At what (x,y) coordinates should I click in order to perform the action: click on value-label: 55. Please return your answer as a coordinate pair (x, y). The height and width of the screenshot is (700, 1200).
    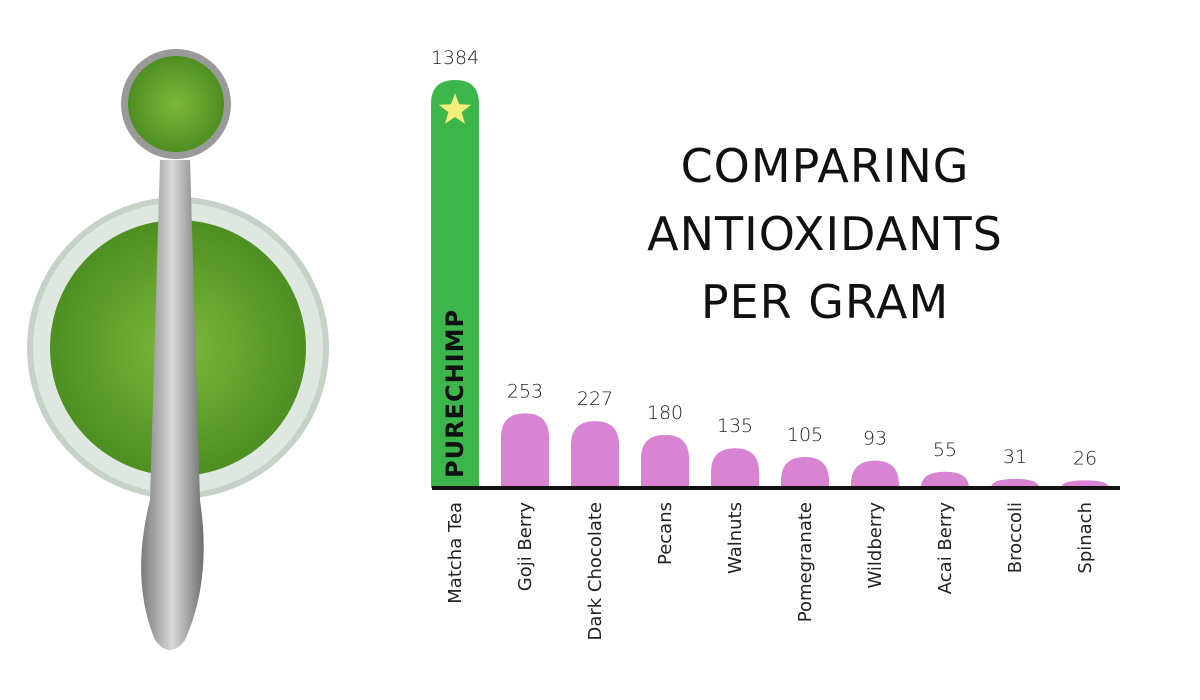
    Looking at the image, I should click on (945, 450).